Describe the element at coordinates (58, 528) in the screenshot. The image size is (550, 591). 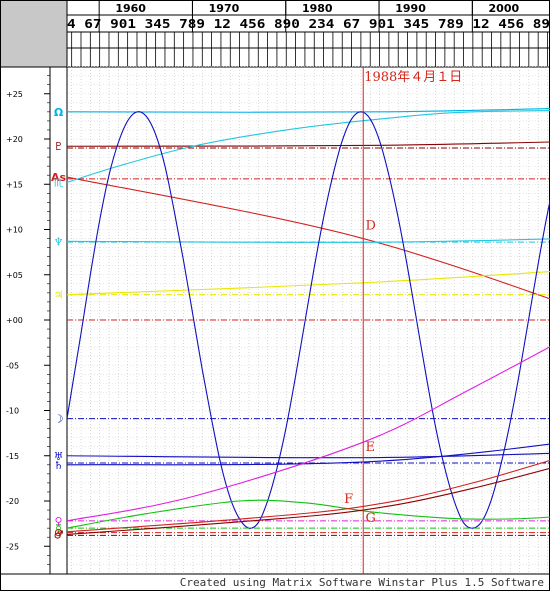
I see `series-glyph-18: ☿` at that location.